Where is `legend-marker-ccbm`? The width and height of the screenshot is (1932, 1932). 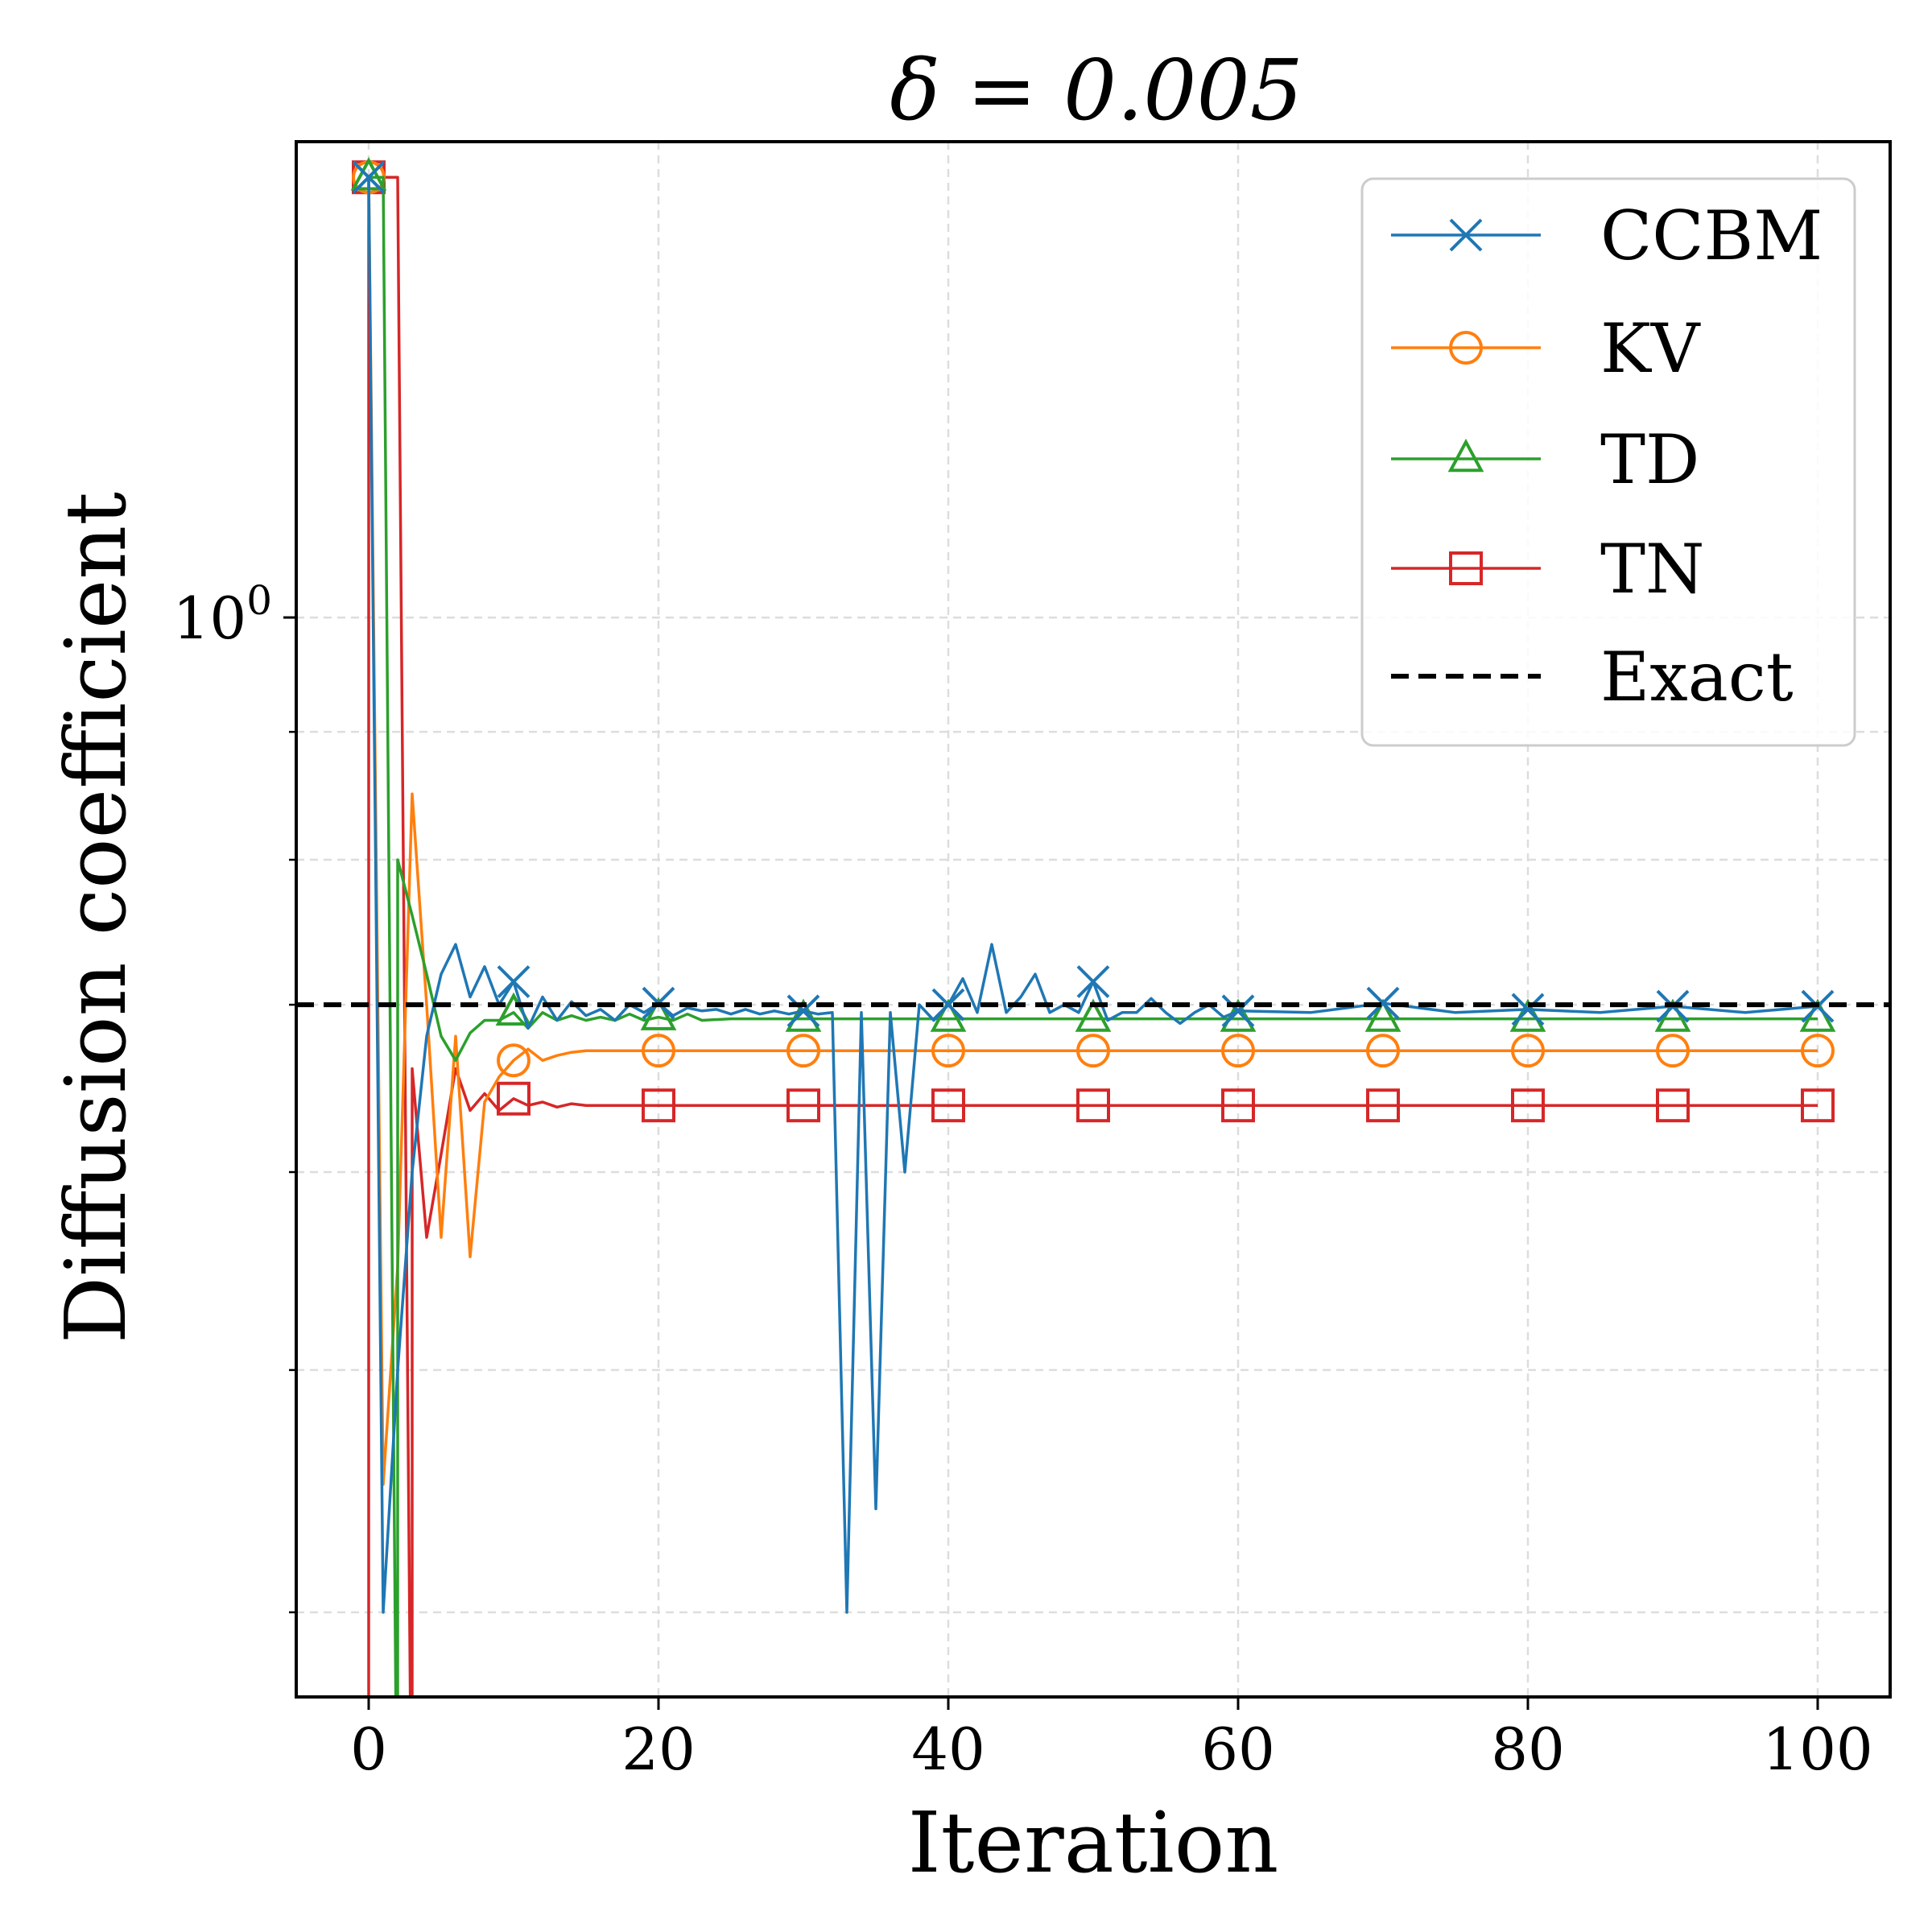
legend-marker-ccbm is located at coordinates (1466, 235).